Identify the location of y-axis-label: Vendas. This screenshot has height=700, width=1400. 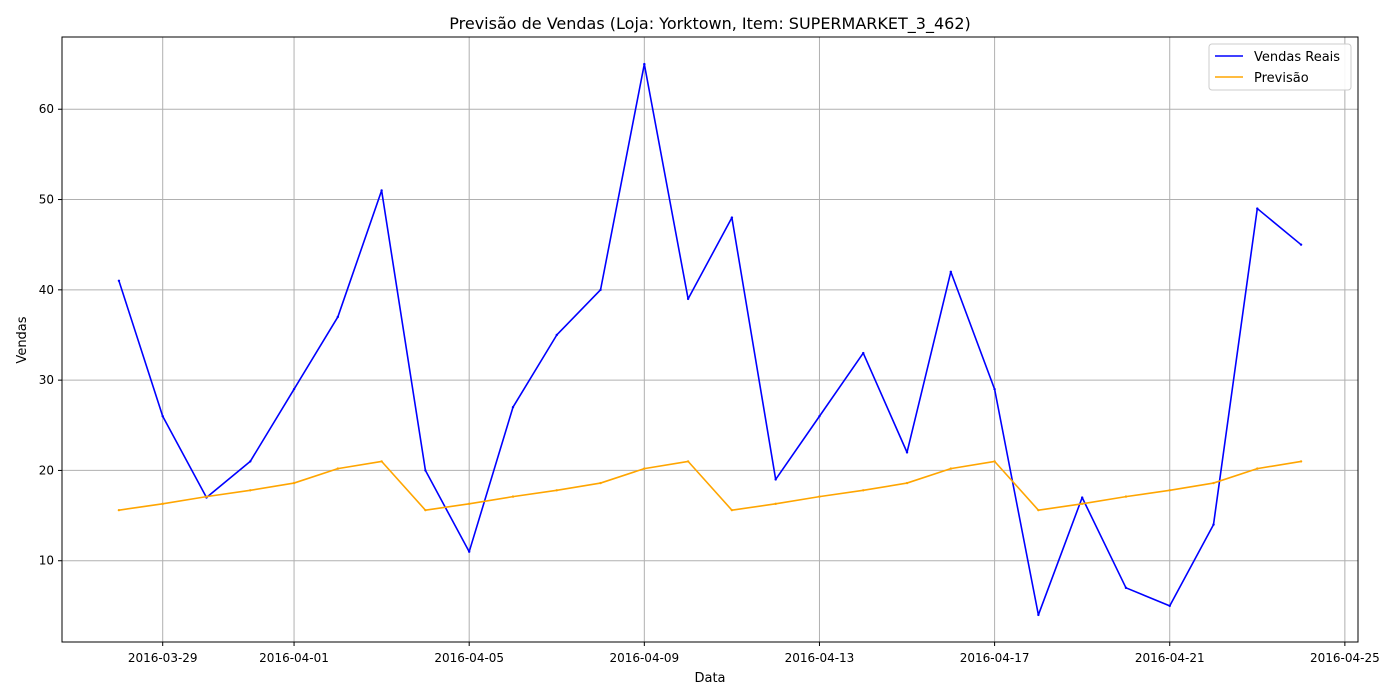
(22, 339).